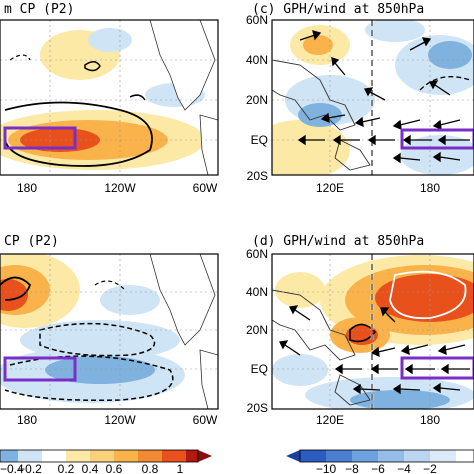 Image resolution: width=474 pixels, height=474 pixels. I want to click on colorbar-right, so click(380, 456).